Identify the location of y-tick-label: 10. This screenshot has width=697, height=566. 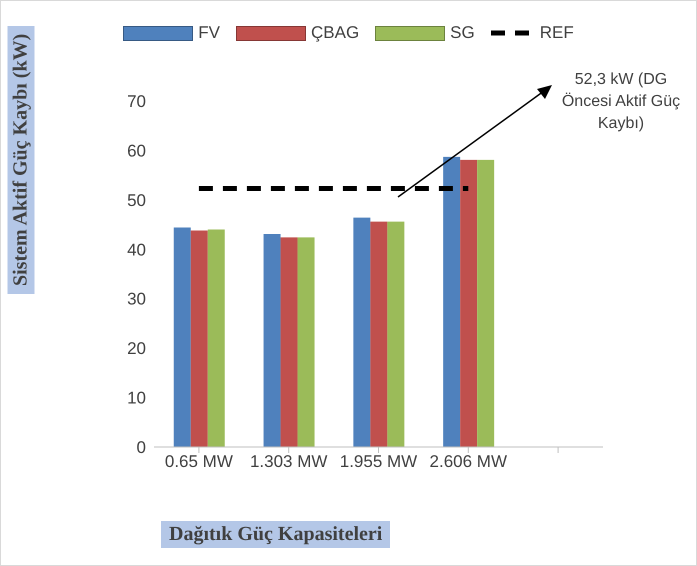
(136, 398).